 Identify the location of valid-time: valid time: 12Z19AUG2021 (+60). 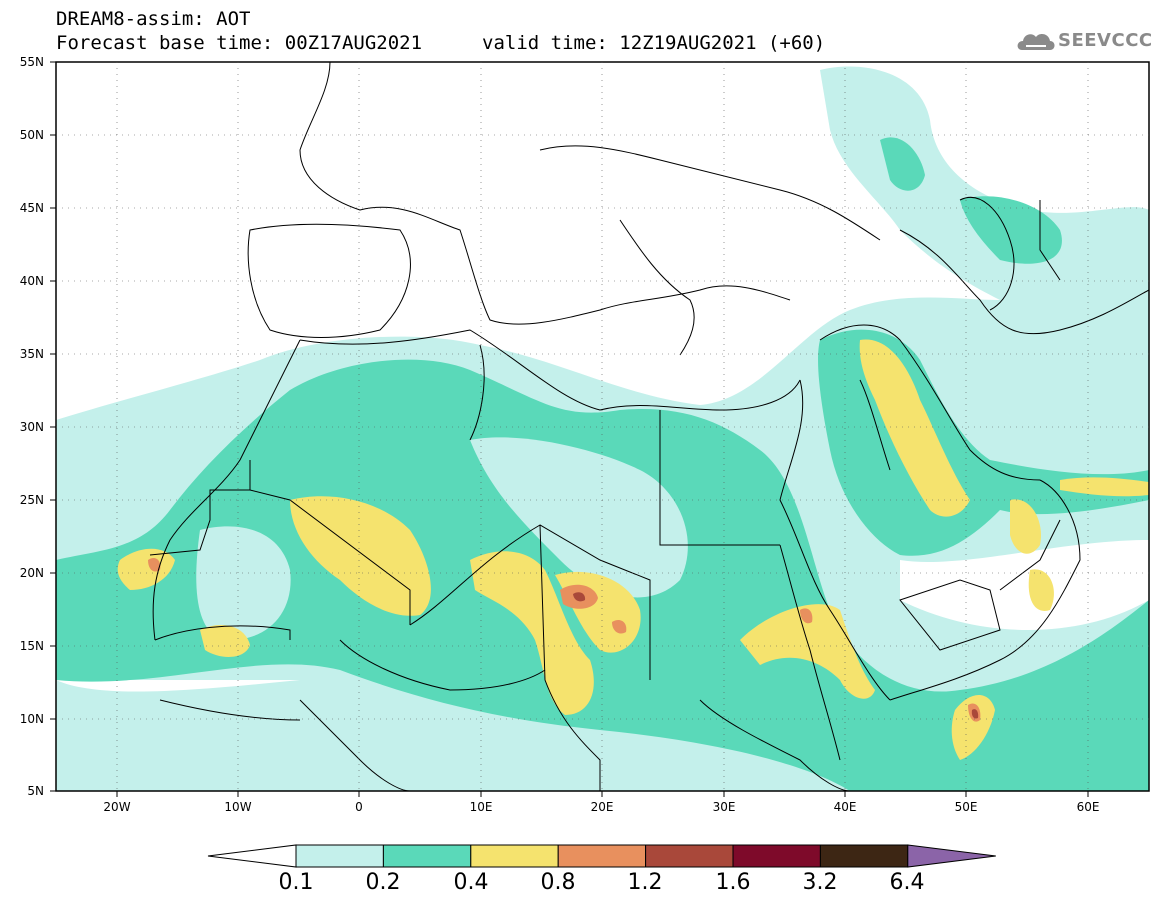
(654, 43).